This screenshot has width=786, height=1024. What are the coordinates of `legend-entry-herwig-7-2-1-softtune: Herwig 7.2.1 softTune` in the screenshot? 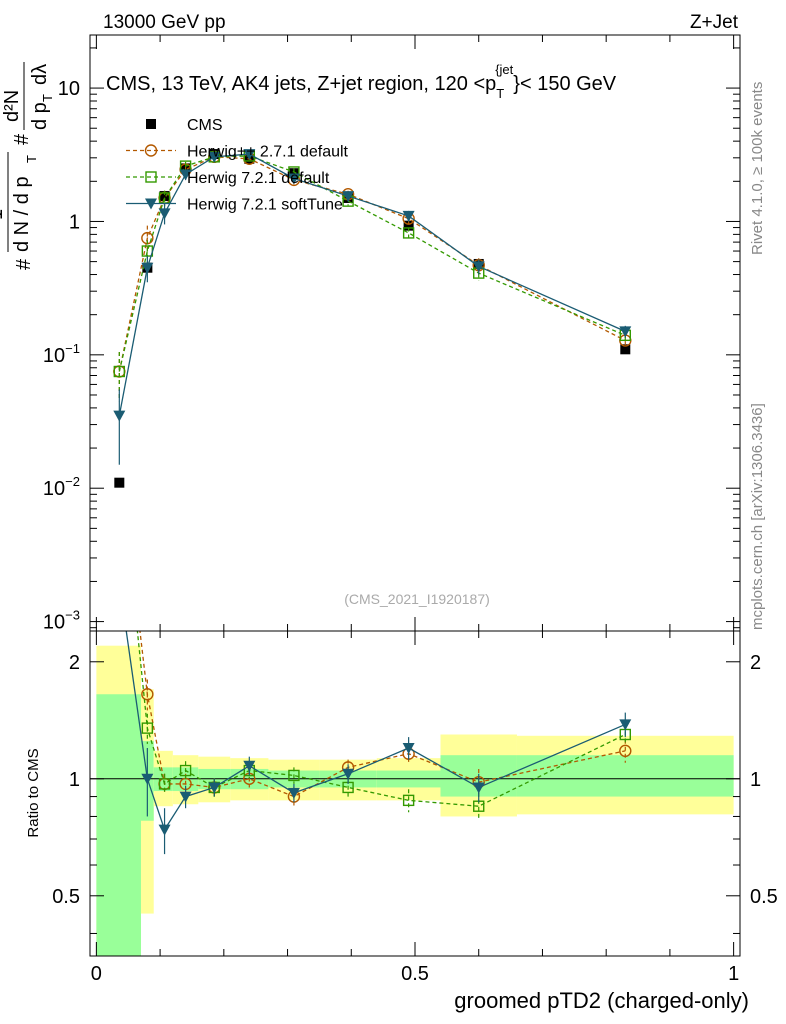 It's located at (234, 205).